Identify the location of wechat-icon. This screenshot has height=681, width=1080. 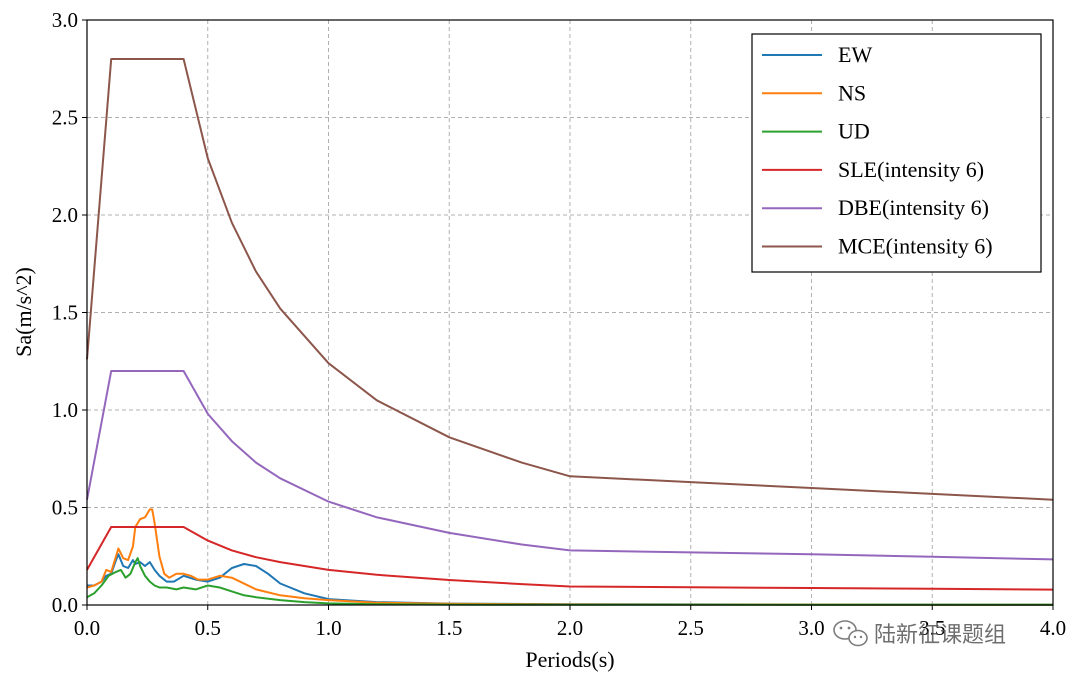
(850, 633).